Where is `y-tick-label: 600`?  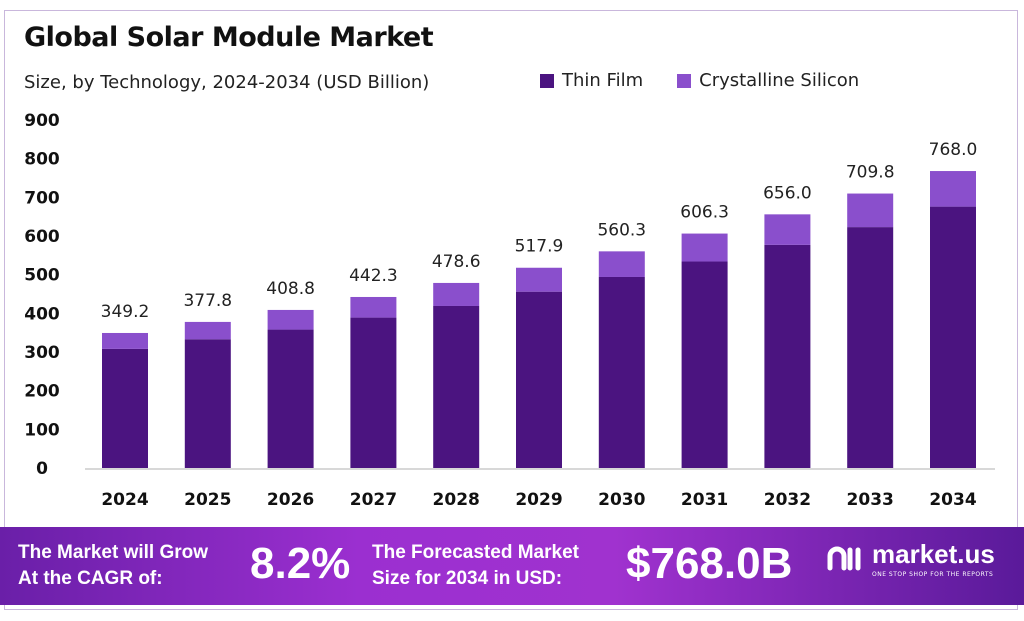
y-tick-label: 600 is located at coordinates (42, 237).